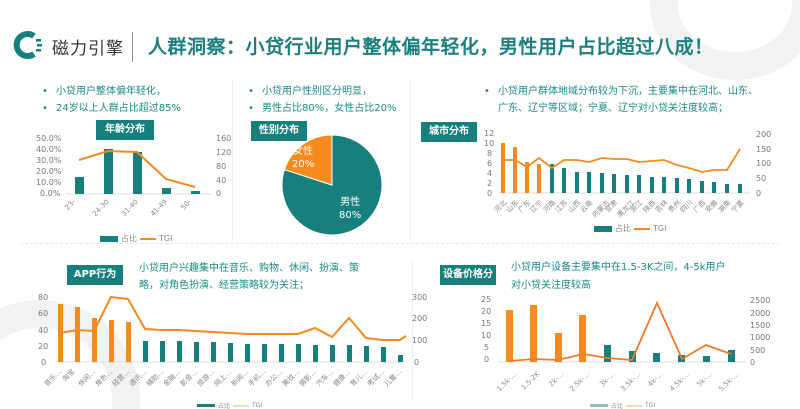  I want to click on gender-distribution-tag: 性别分布, so click(279, 131).